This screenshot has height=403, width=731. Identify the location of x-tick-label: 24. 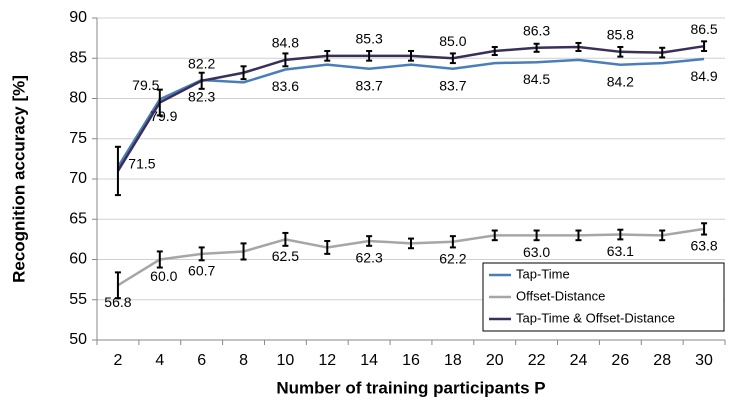
(579, 360).